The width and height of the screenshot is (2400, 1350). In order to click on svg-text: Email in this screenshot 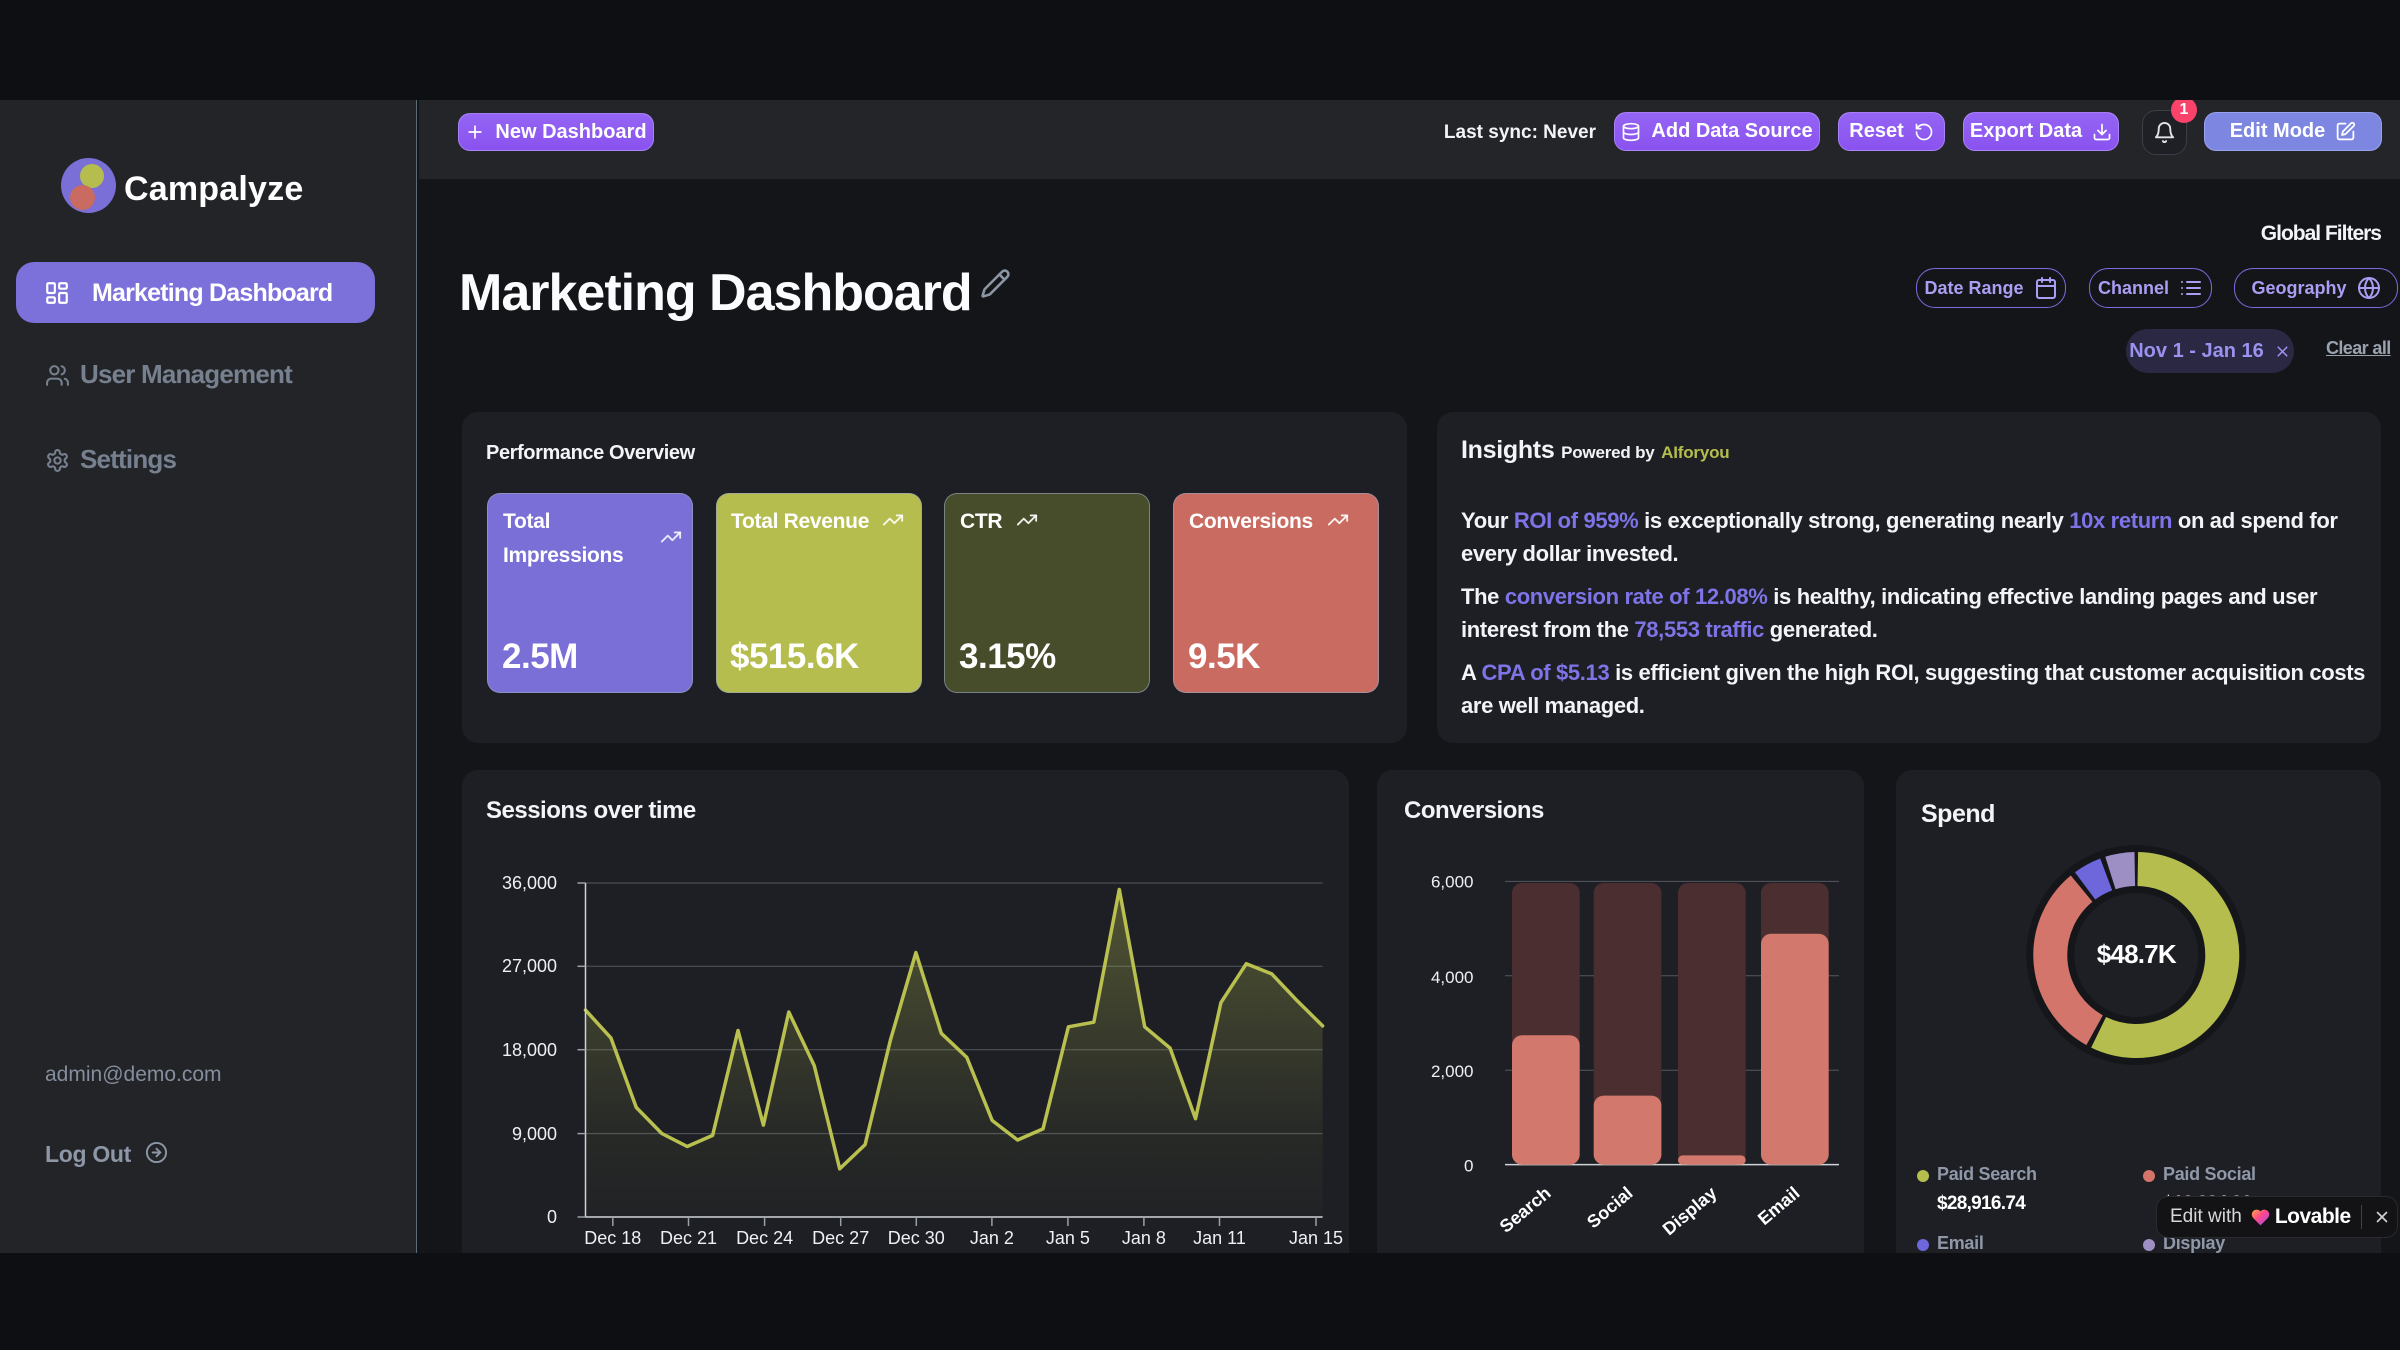, I will do `click(1779, 1206)`.